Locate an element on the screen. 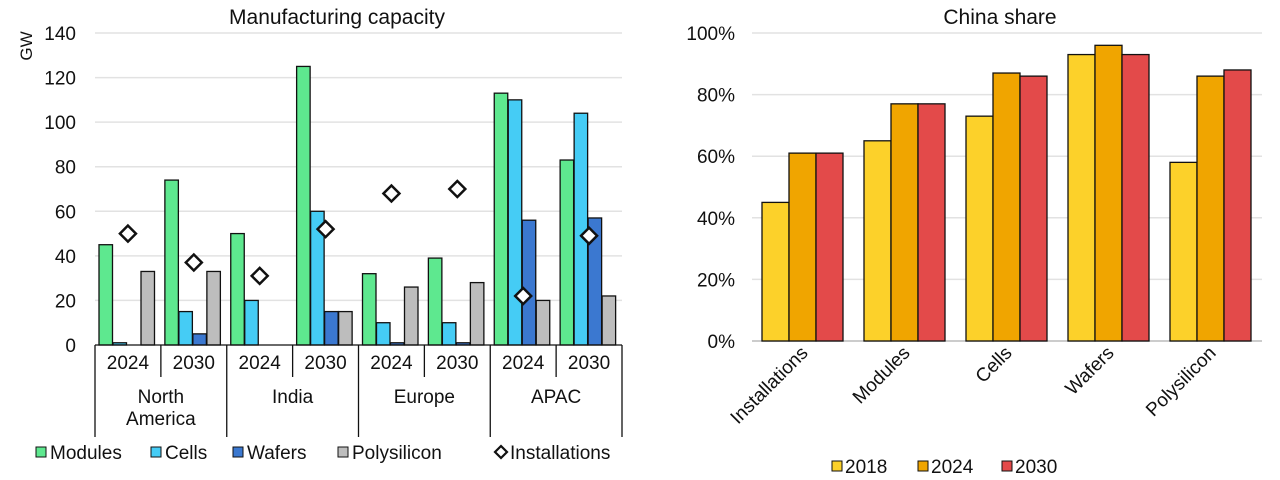 This screenshot has height=480, width=1280. y-tick-label: 40% is located at coordinates (716, 219).